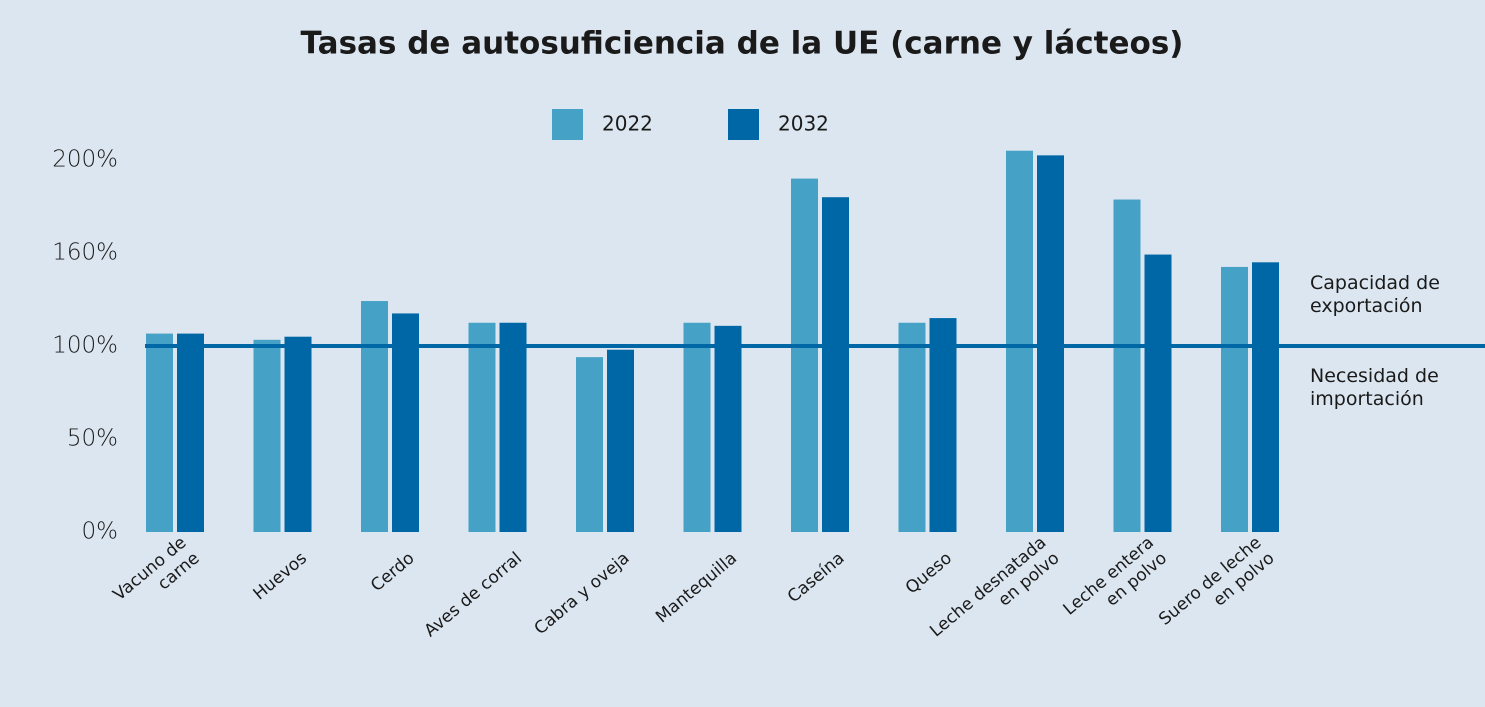 The width and height of the screenshot is (1485, 707). I want to click on y-tick-label: 100%, so click(85, 346).